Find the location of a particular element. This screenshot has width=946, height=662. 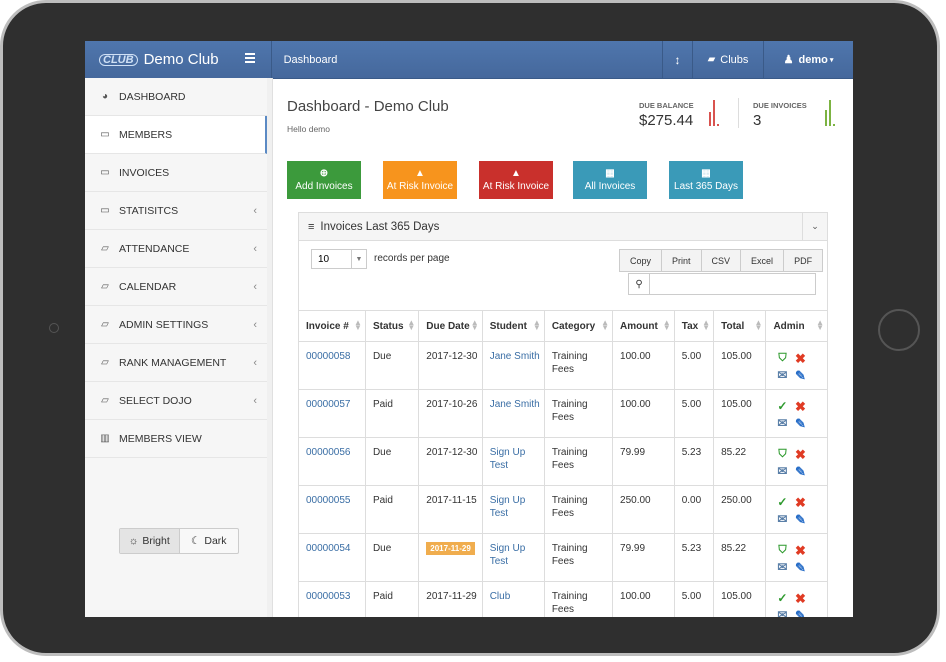

hamburger-menu-icon is located at coordinates (250, 58).